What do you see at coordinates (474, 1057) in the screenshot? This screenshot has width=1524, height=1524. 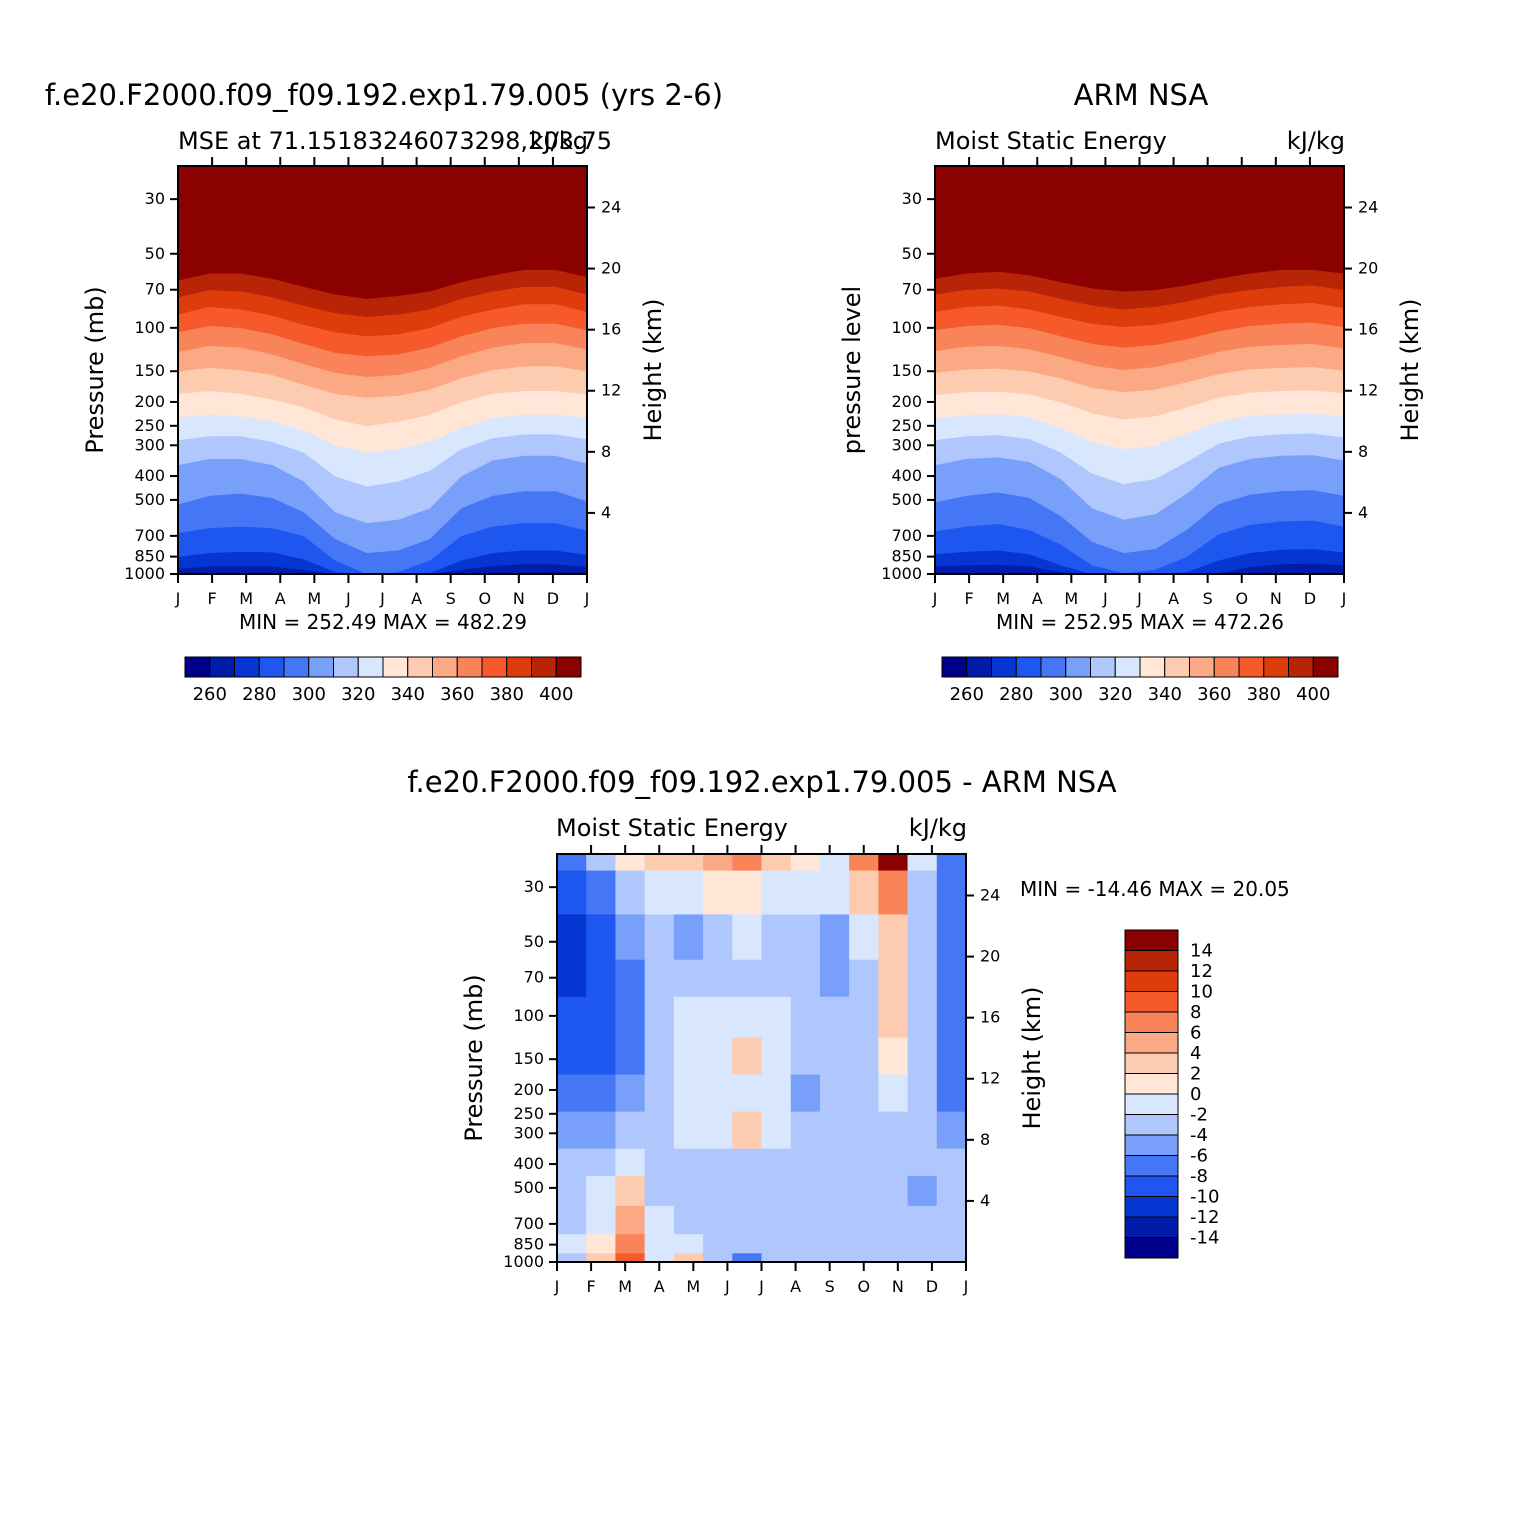 I see `diff-ylabel: Pressure (mb)` at bounding box center [474, 1057].